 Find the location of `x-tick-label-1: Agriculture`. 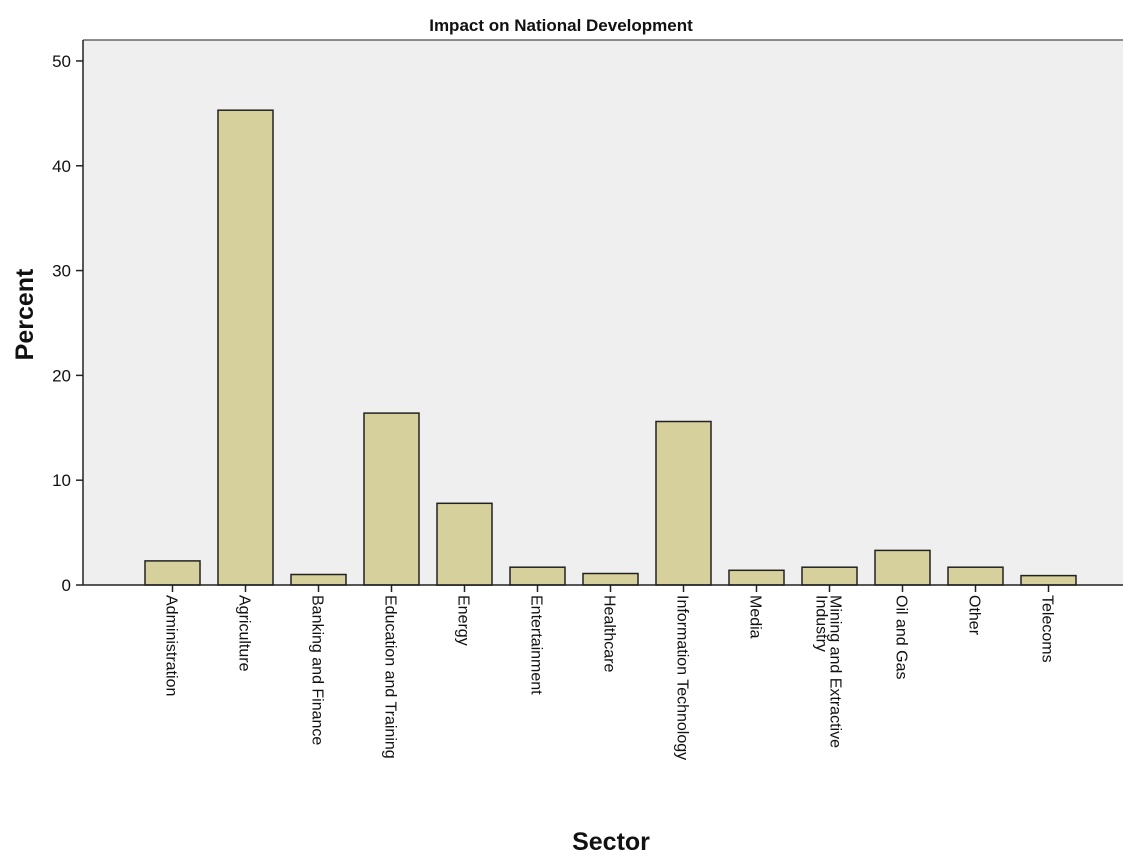

x-tick-label-1: Agriculture is located at coordinates (244, 633).